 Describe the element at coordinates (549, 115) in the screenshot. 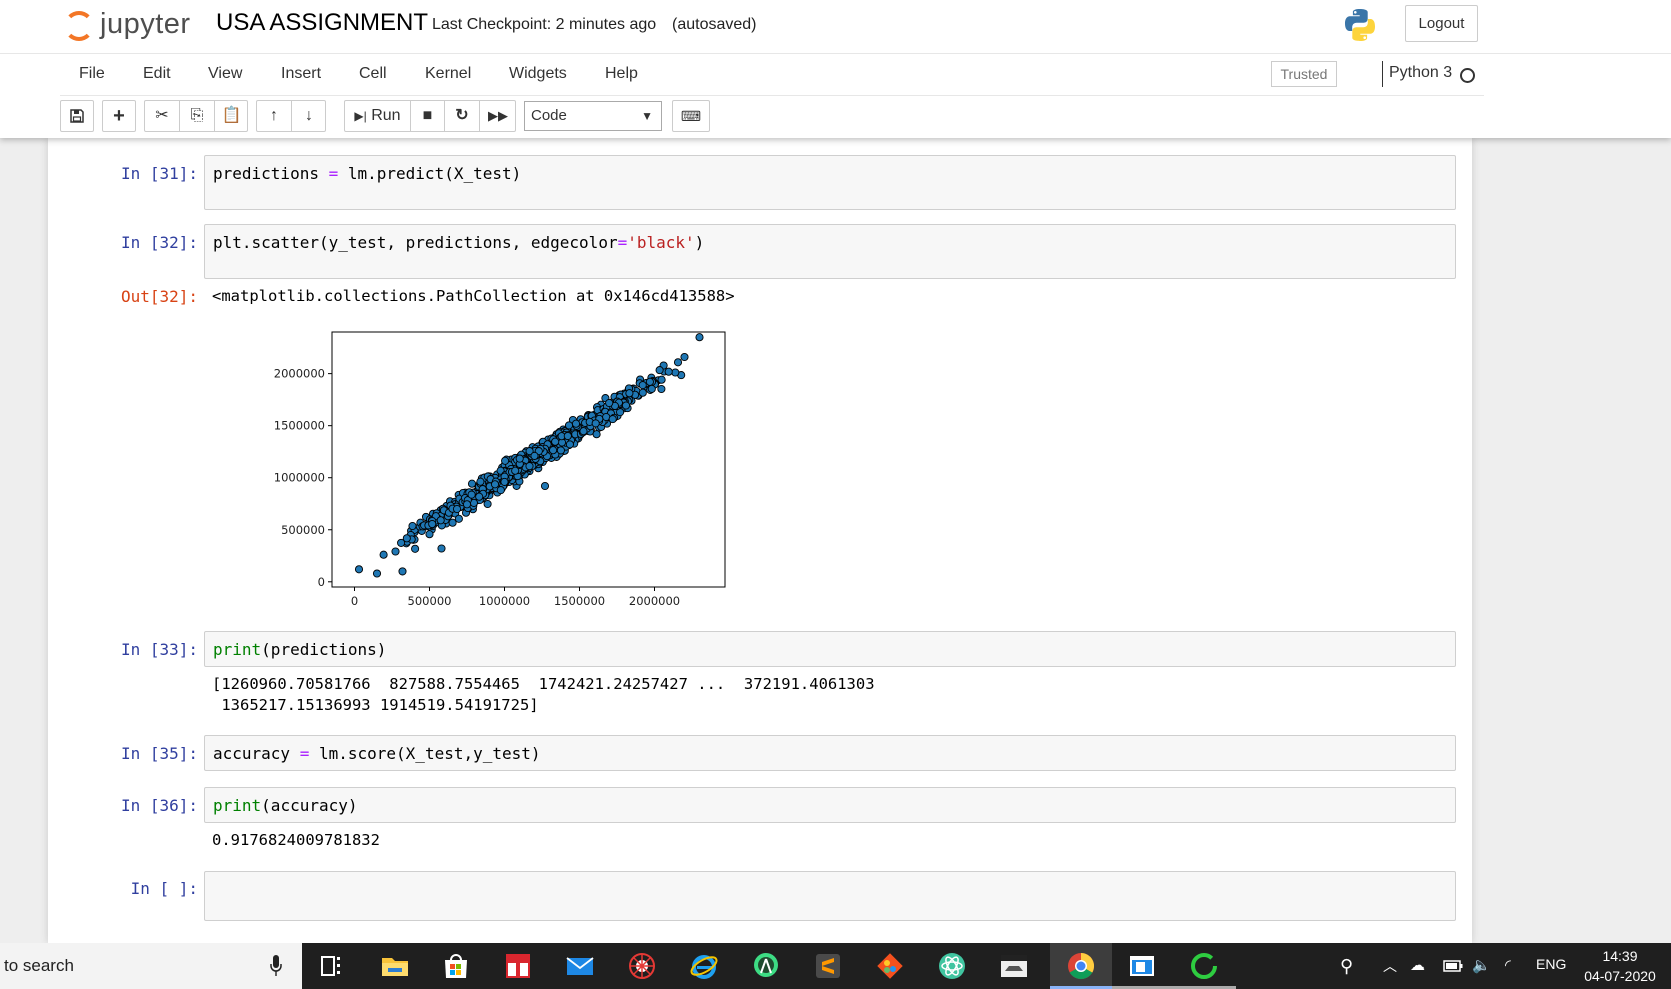

I see `cell-type-value: Code` at that location.